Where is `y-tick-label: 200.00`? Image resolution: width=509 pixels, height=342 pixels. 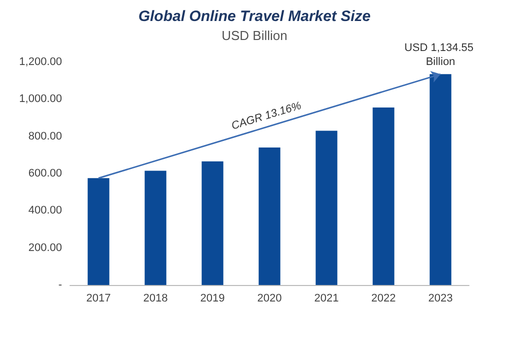
y-tick-label: 200.00 is located at coordinates (45, 248).